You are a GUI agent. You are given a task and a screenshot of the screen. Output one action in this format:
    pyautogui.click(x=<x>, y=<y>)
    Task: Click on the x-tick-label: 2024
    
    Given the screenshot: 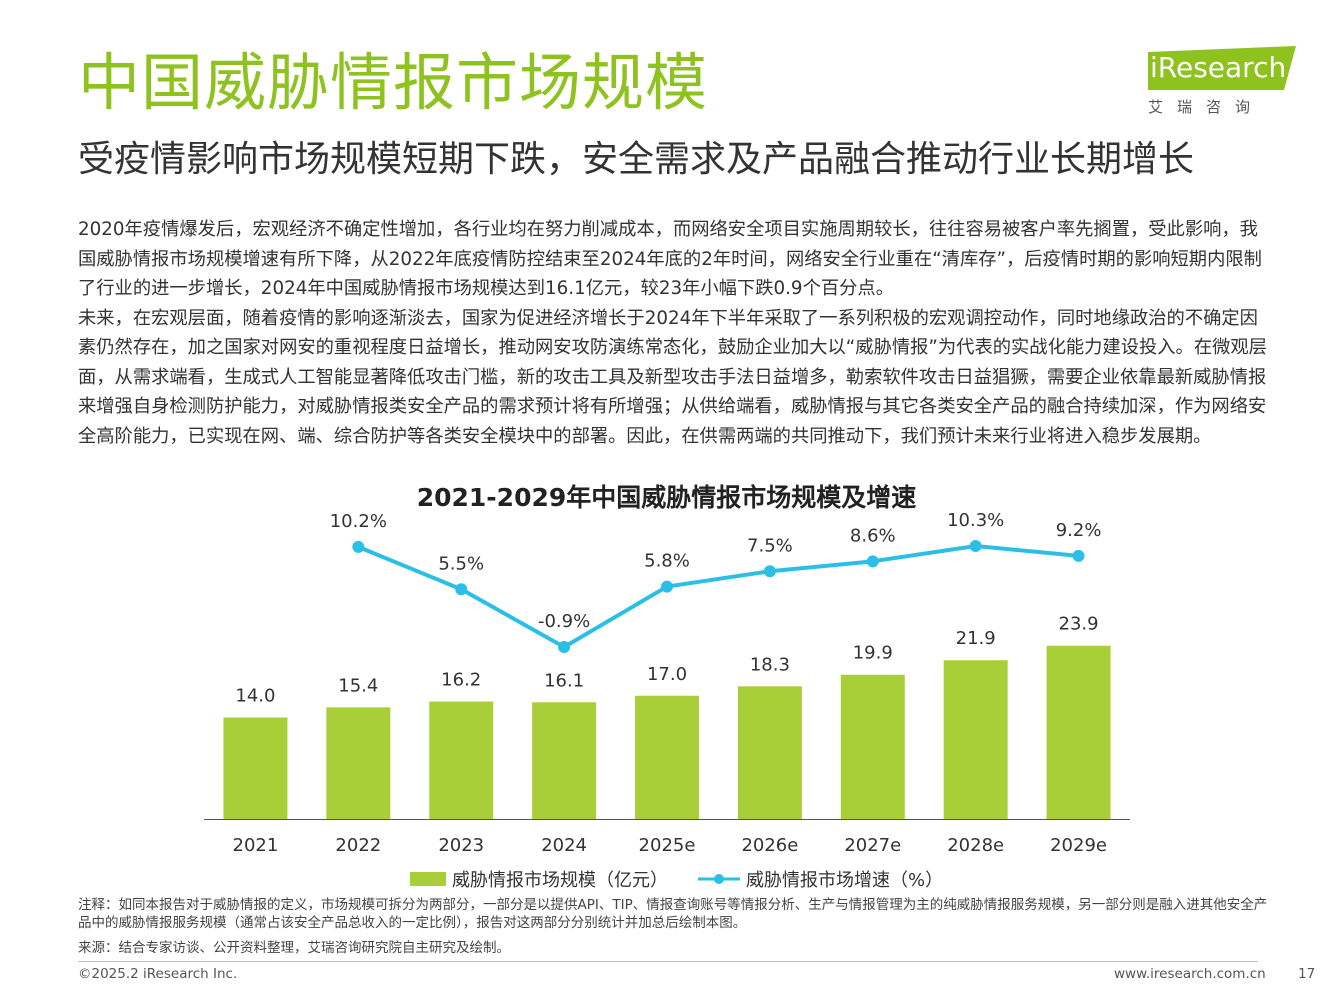 What is the action you would take?
    pyautogui.click(x=564, y=845)
    